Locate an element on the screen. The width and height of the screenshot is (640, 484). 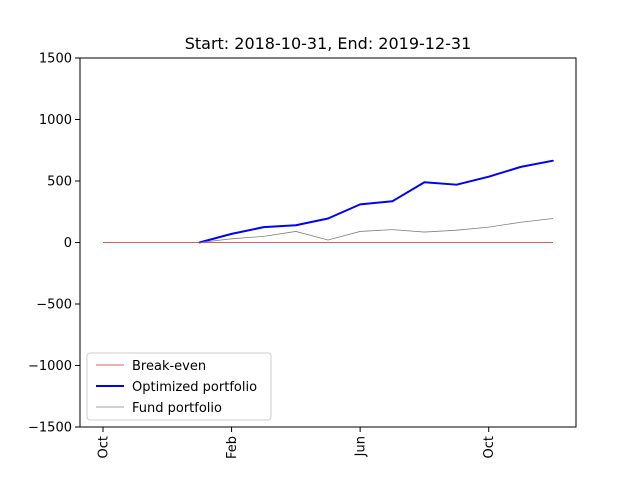
y-tick-label: −500 is located at coordinates (54, 305).